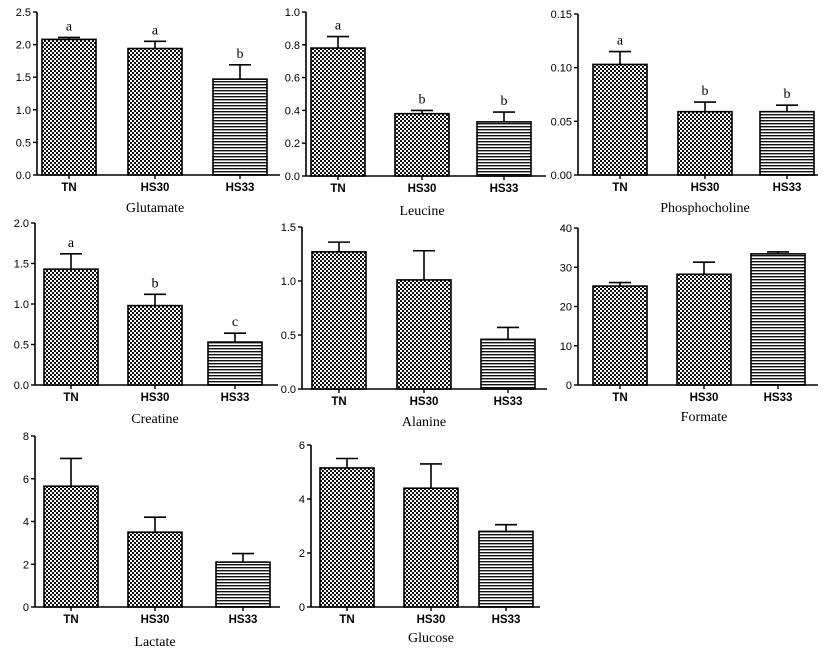 This screenshot has width=827, height=655. I want to click on y-tick-label: 0.05, so click(561, 122).